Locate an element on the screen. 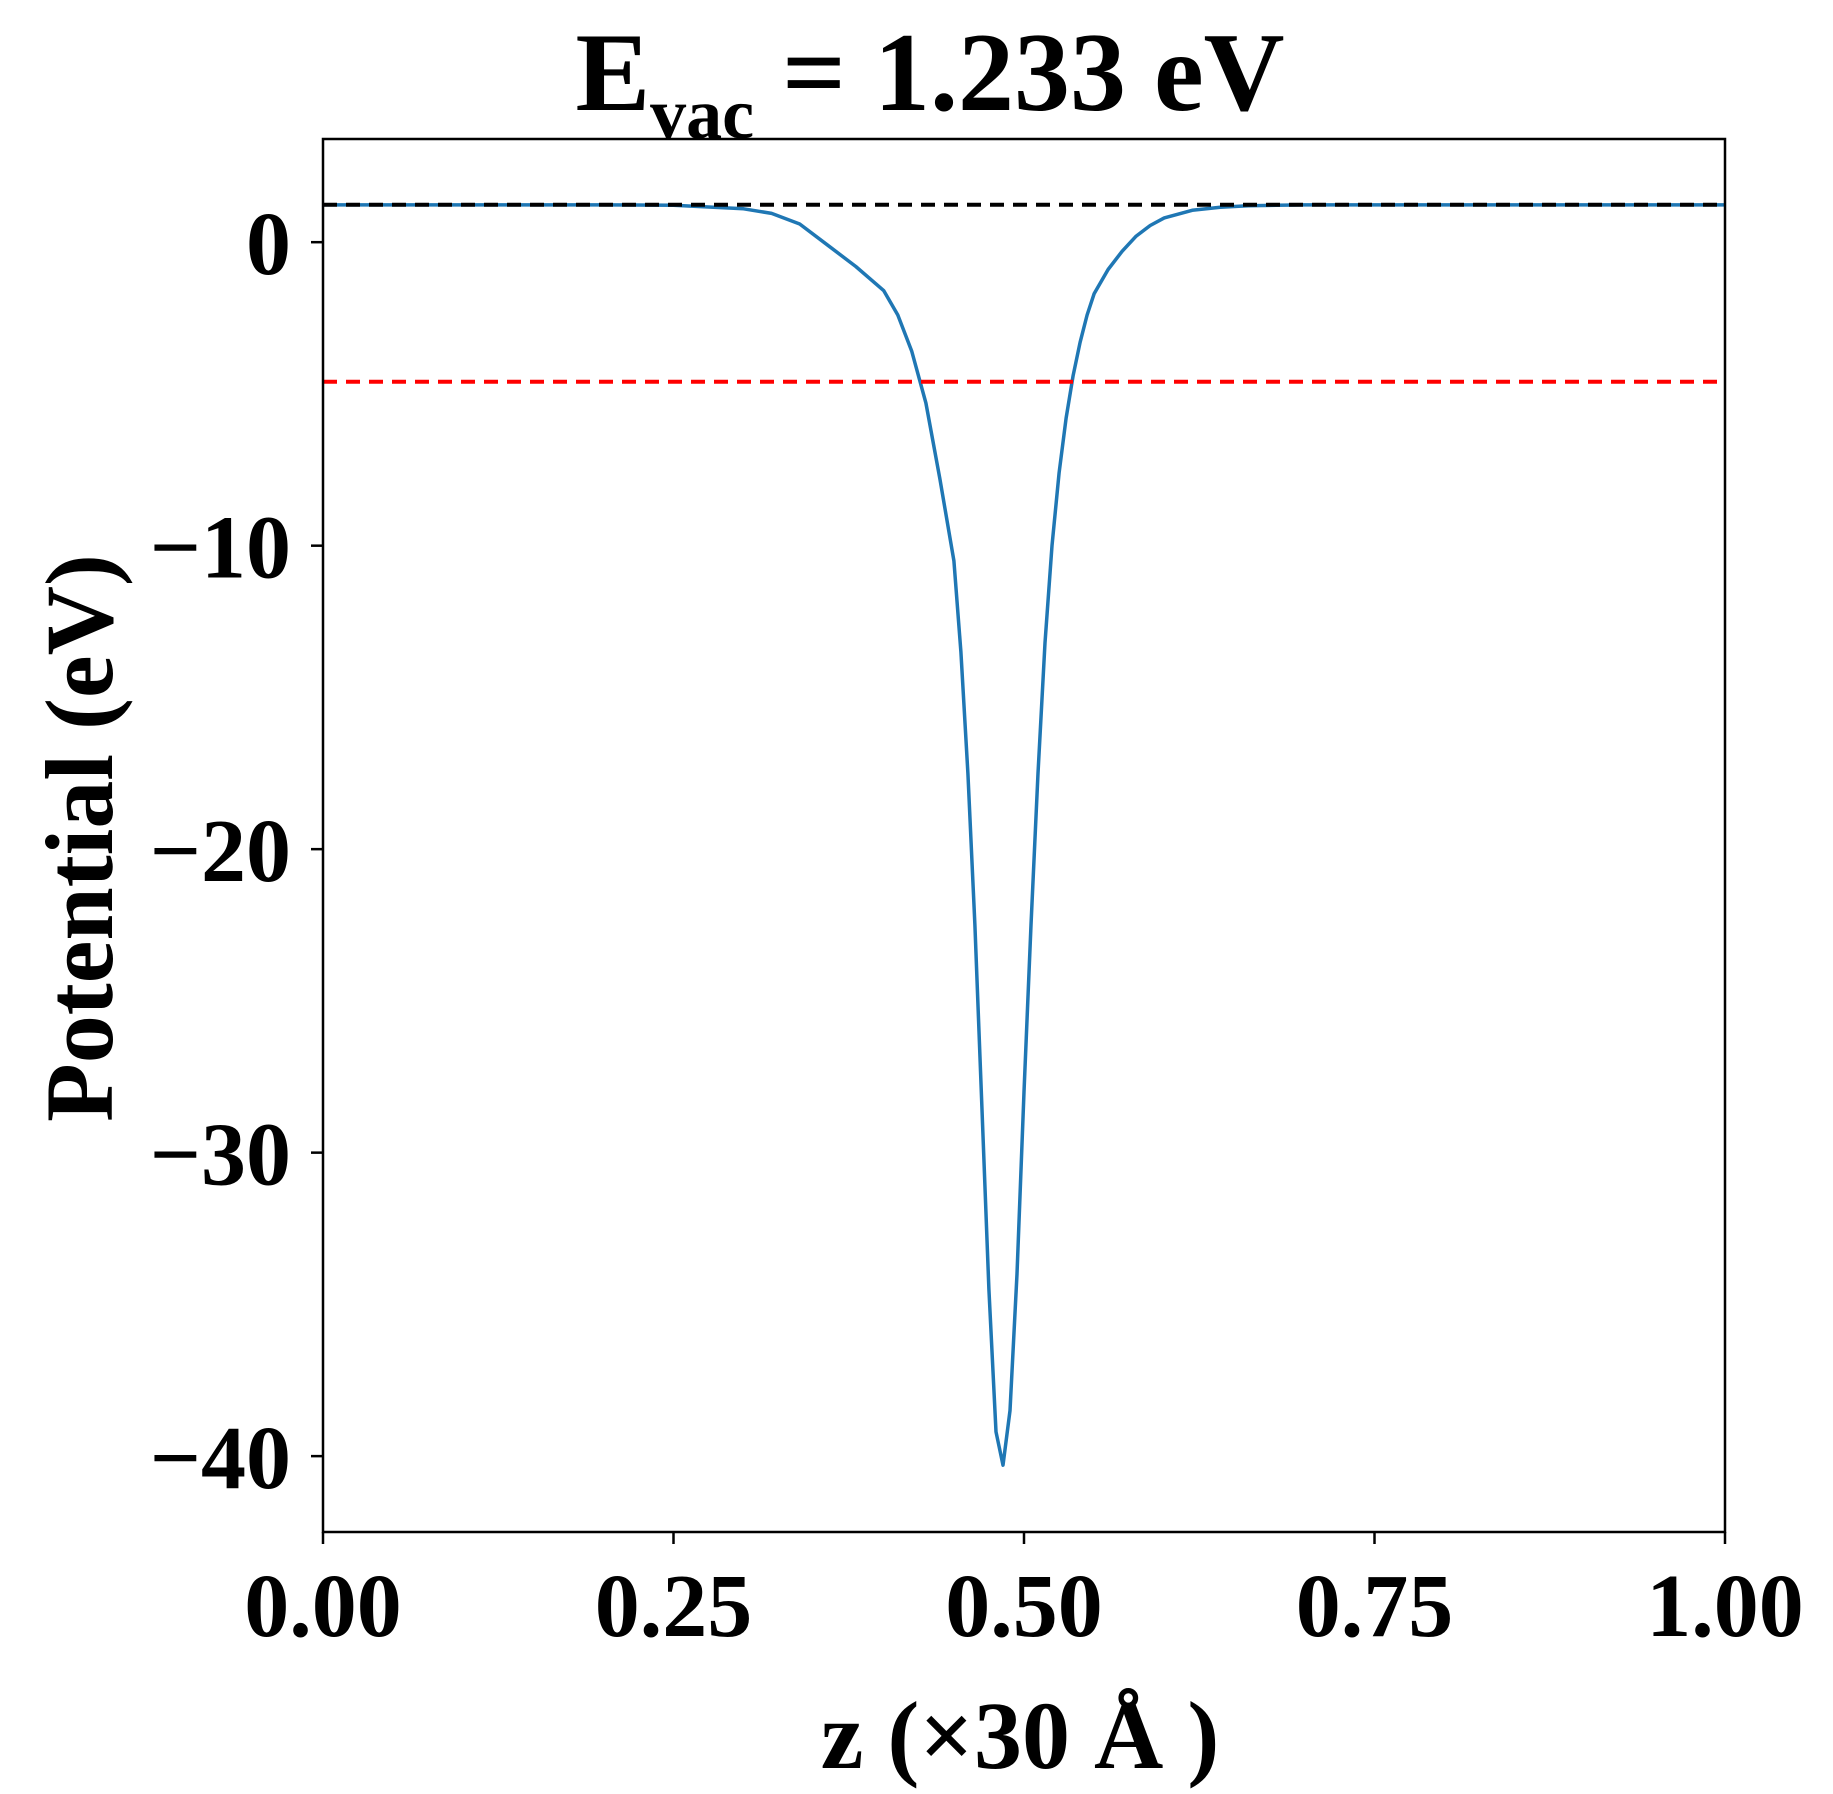 Image resolution: width=1833 pixels, height=1794 pixels. x-tick-label: 0.50 is located at coordinates (1024, 1606).